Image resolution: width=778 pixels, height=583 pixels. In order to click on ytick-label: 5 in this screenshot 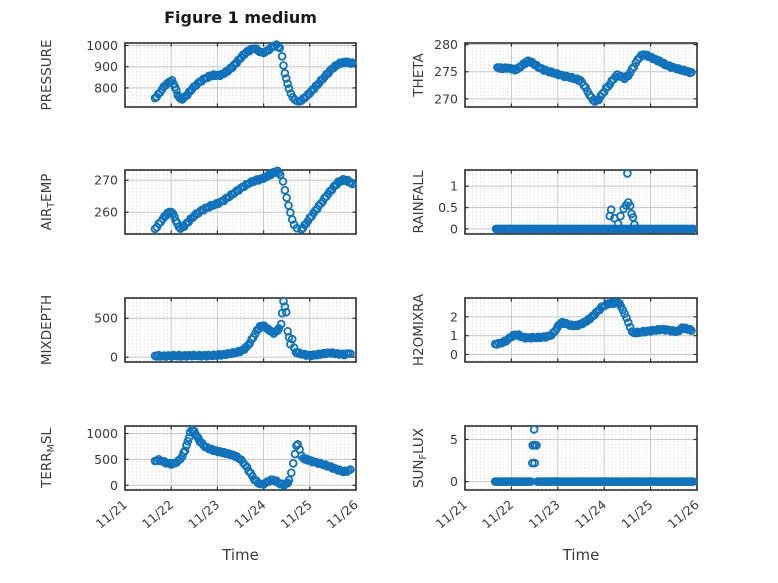, I will do `click(454, 439)`.